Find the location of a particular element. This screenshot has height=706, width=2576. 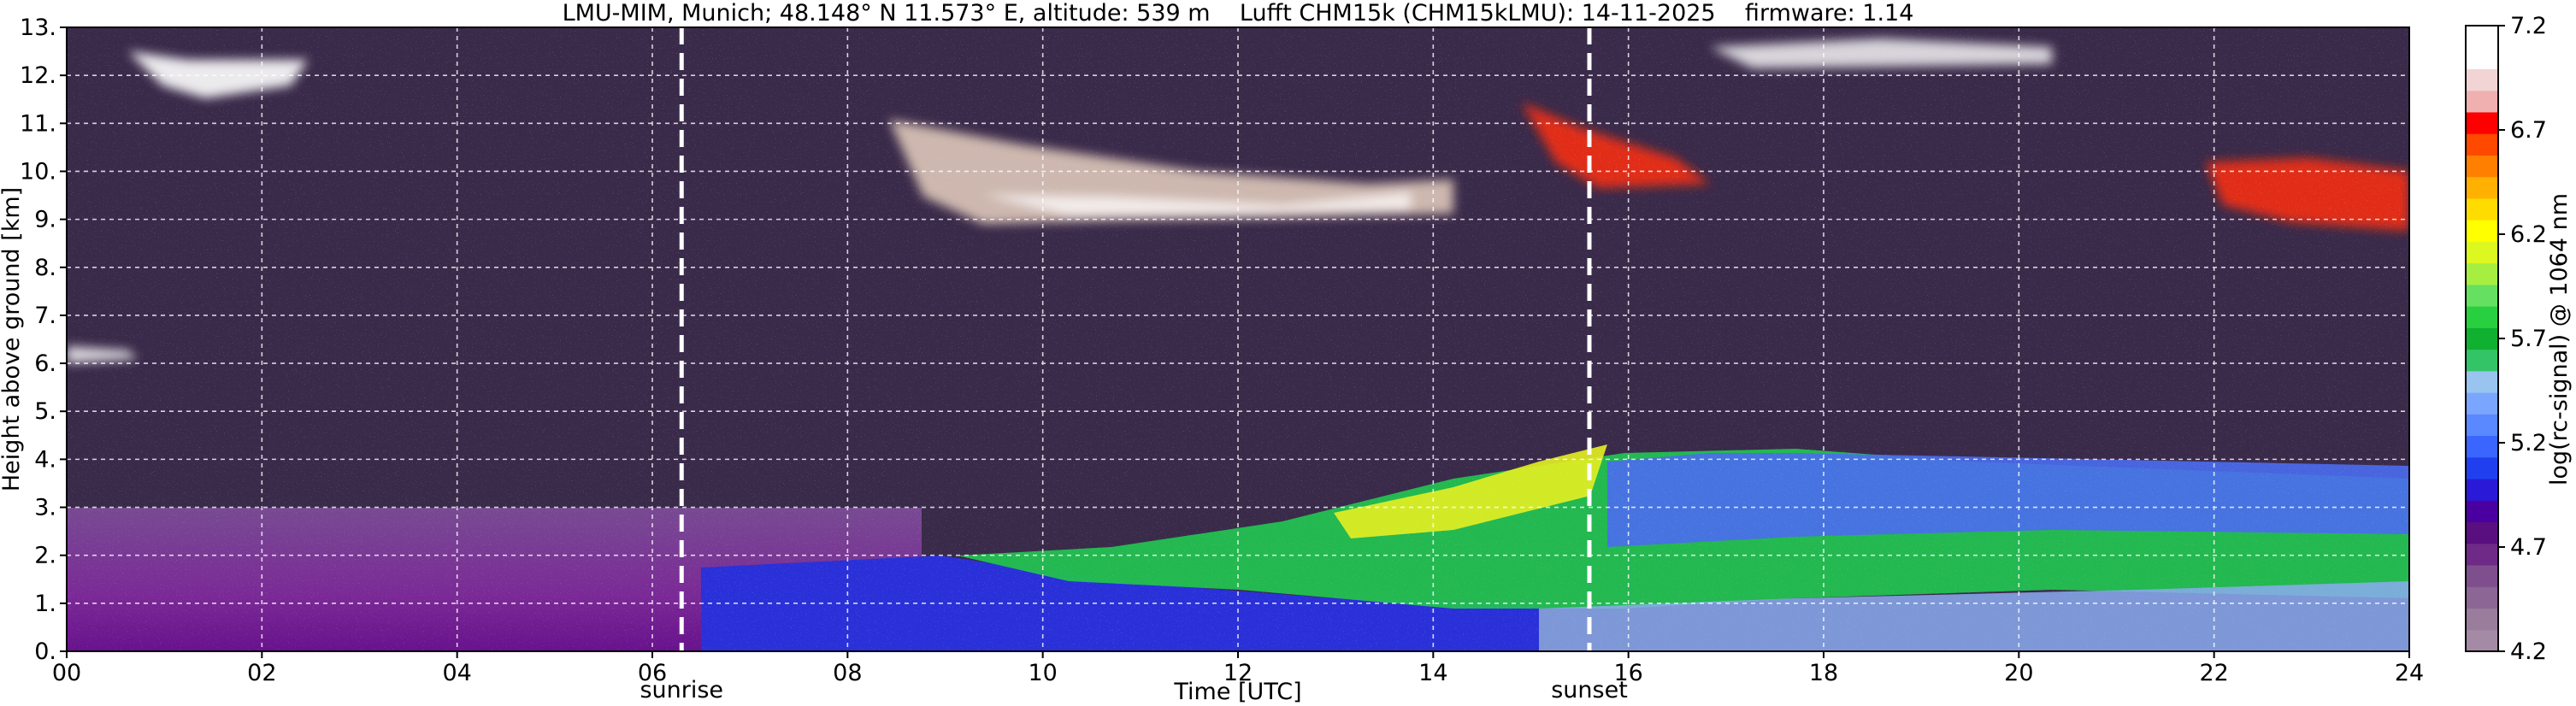

y-tick-label: 7. is located at coordinates (45, 316).